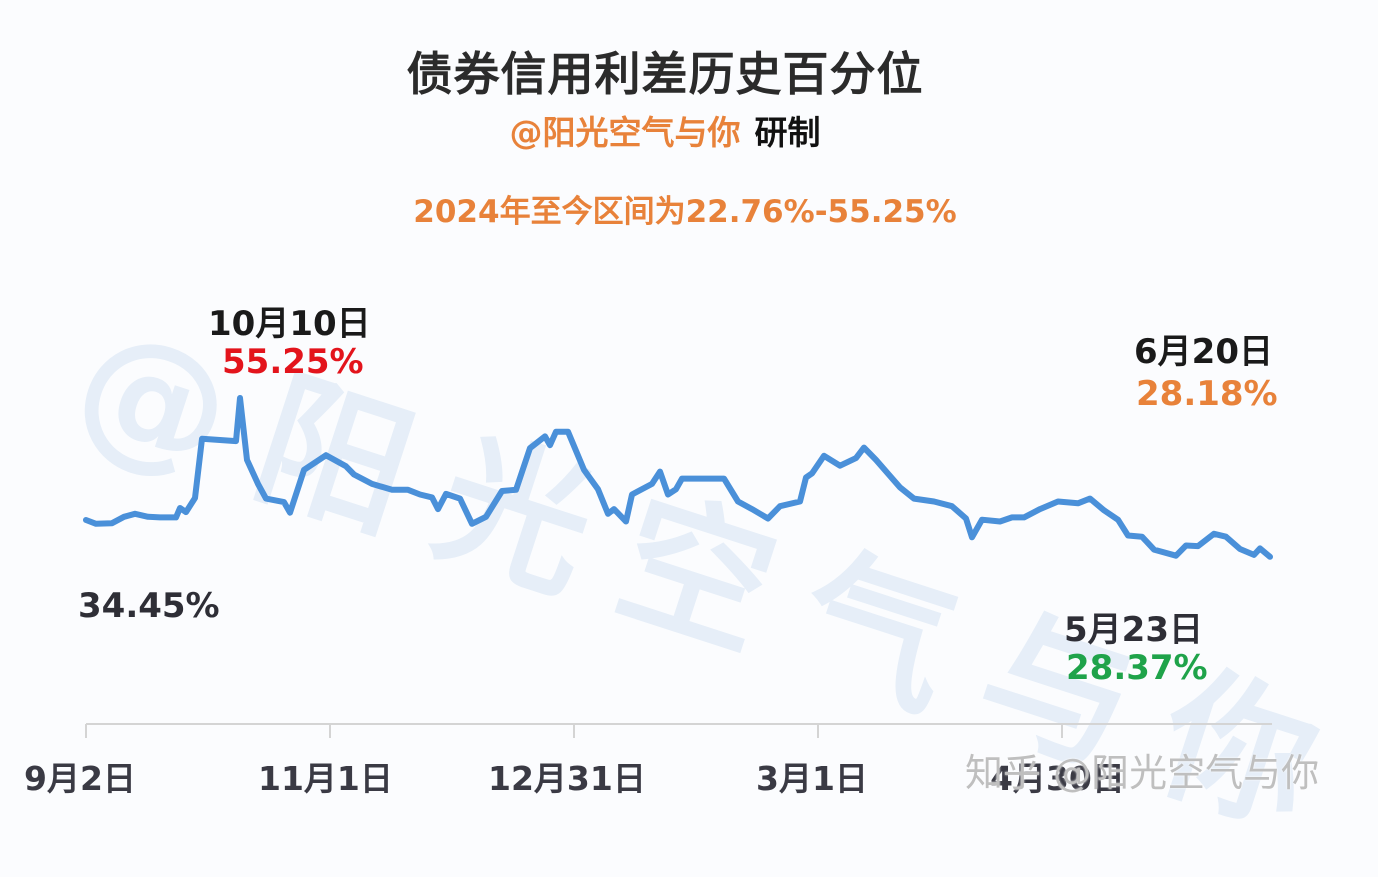 The width and height of the screenshot is (1378, 877). Describe the element at coordinates (325, 778) in the screenshot. I see `x-tick-label: 11月1日` at that location.